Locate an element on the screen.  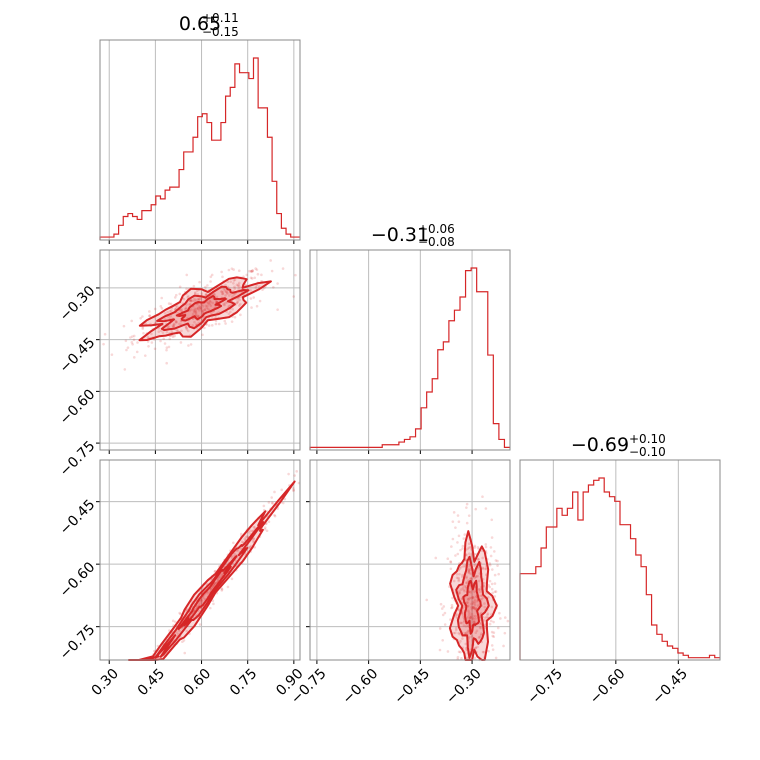
y-tick-labels-param-2: −0.75 −0.60 −0.45 is located at coordinates (78, 580).